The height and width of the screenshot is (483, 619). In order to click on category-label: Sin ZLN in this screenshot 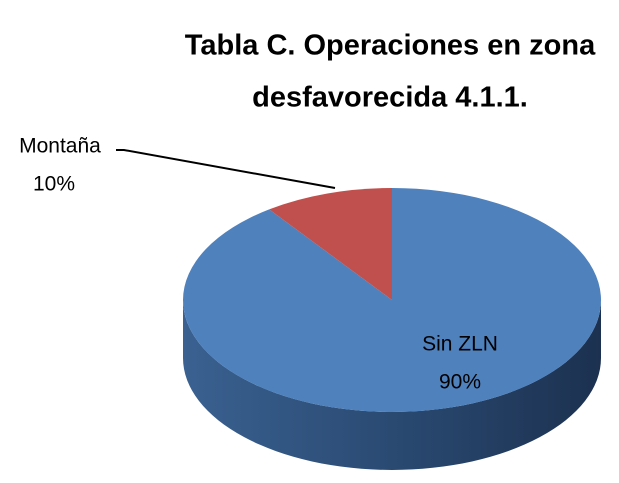, I will do `click(460, 344)`.